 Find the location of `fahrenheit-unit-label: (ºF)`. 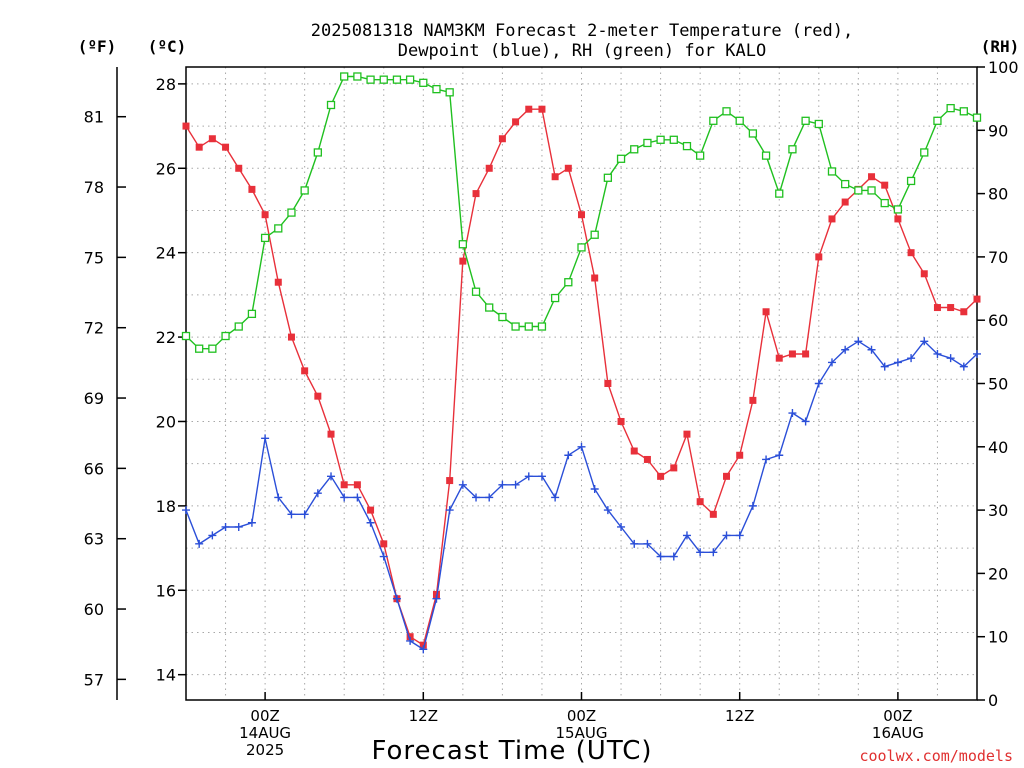

fahrenheit-unit-label: (ºF) is located at coordinates (97, 46).